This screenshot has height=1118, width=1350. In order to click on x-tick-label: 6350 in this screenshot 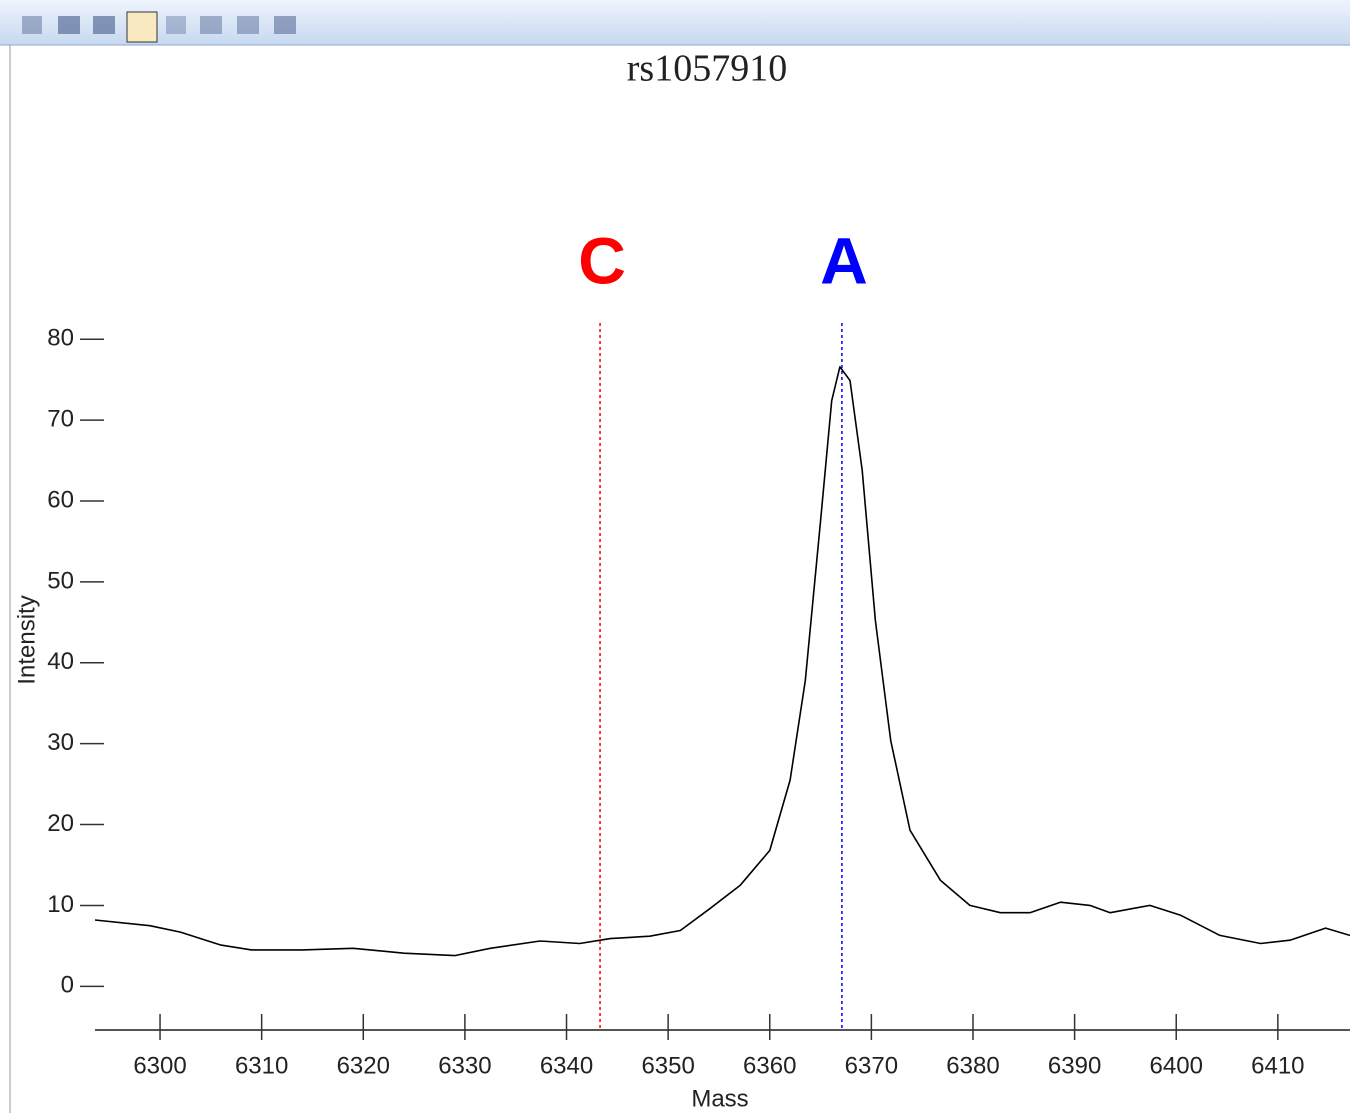, I will do `click(667, 1065)`.